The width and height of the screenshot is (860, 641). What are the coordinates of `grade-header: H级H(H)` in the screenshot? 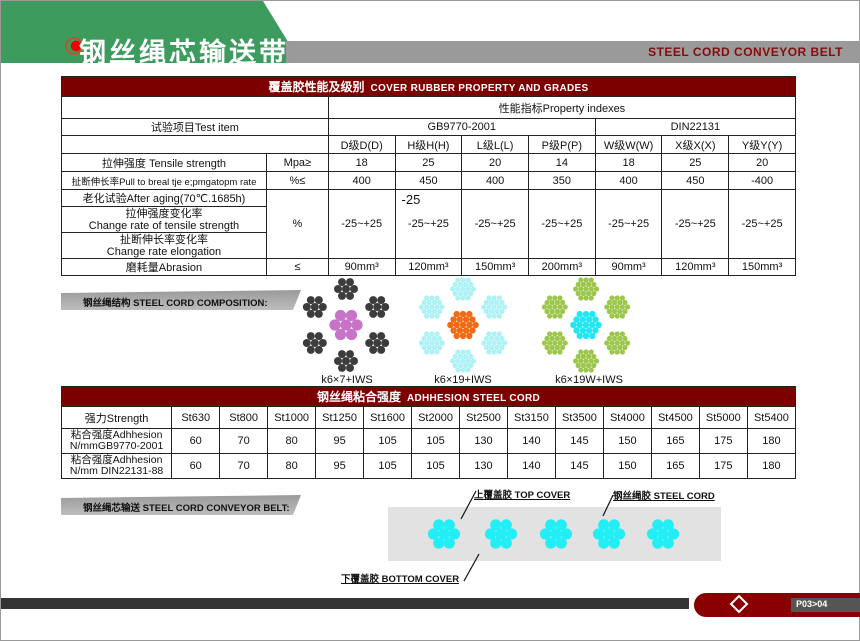 It's located at (428, 144).